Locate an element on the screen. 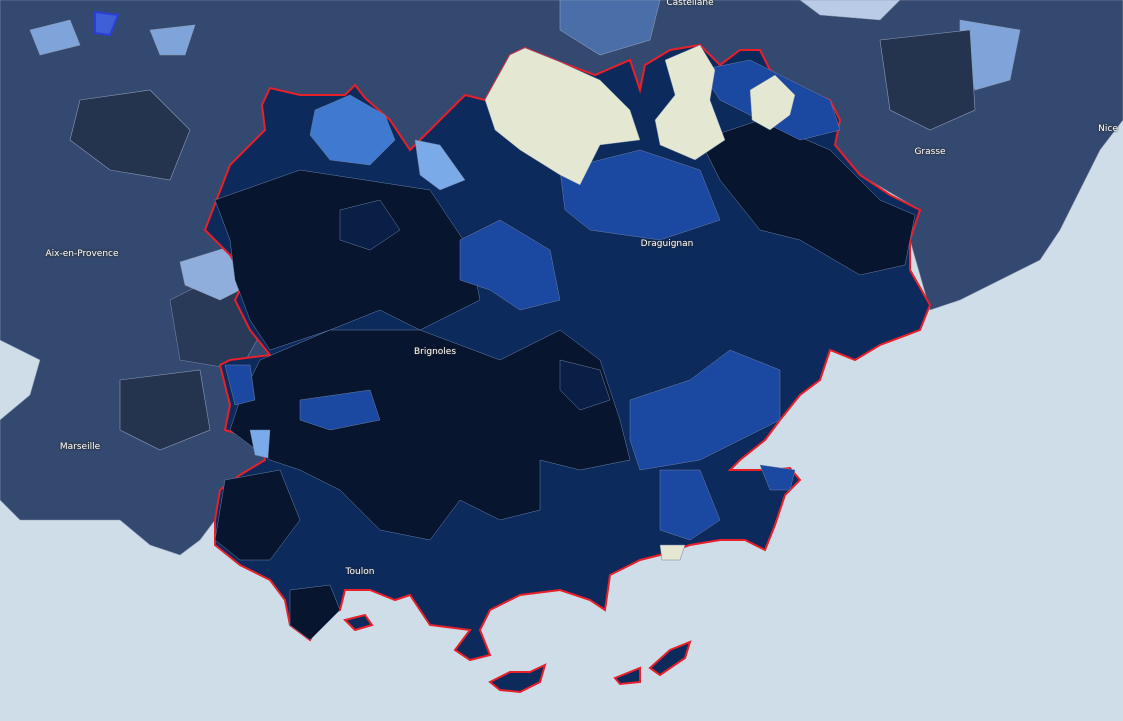 The width and height of the screenshot is (1123, 721). city-label-nice: Nice is located at coordinates (1108, 129).